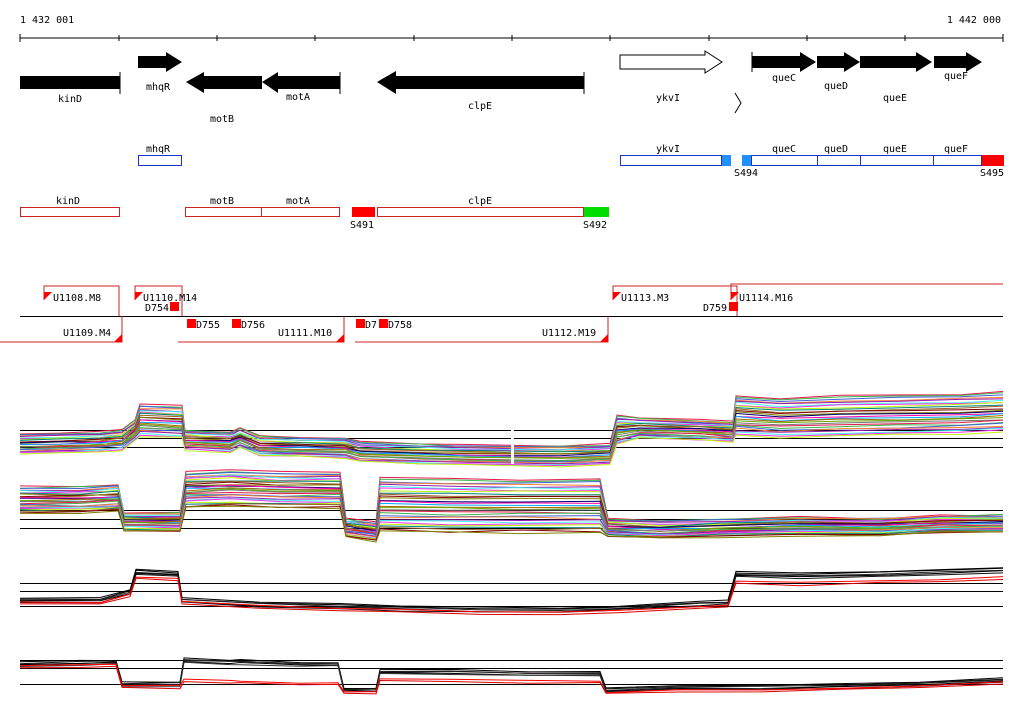  What do you see at coordinates (726, 160) in the screenshot?
I see `site-marker-ykvI` at bounding box center [726, 160].